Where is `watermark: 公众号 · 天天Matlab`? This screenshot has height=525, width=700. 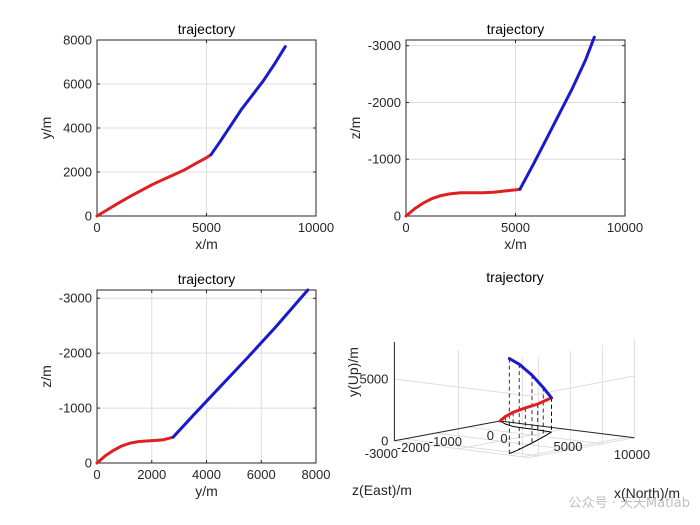 watermark: 公众号 · 天天Matlab is located at coordinates (629, 503).